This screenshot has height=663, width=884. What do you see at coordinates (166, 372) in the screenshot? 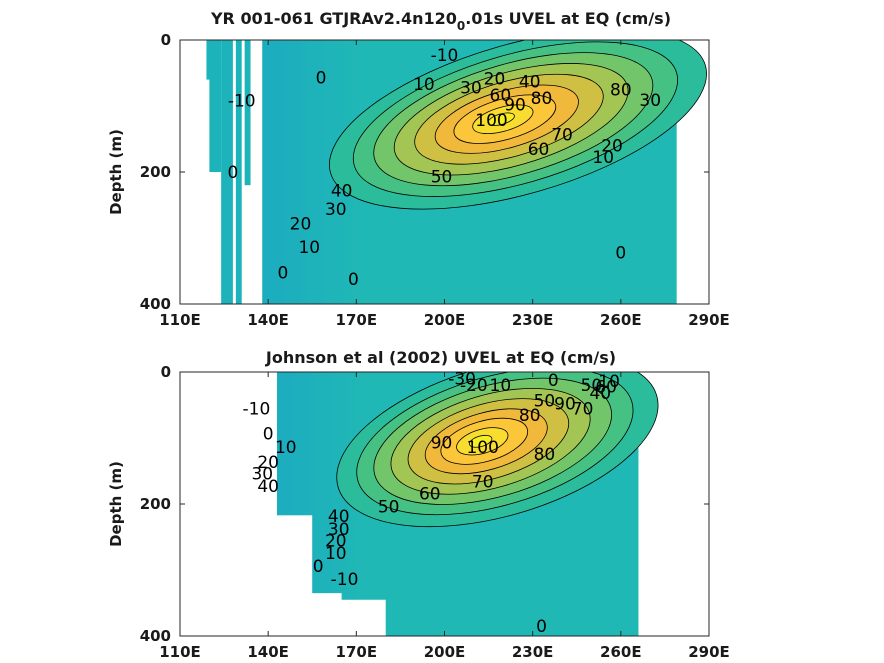
I see `y-tick-label: 0` at bounding box center [166, 372].